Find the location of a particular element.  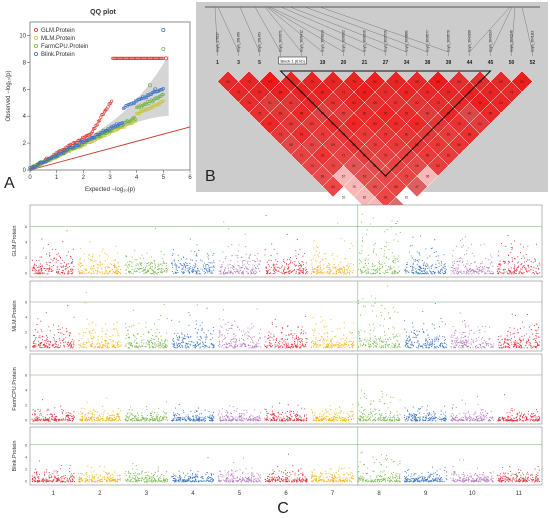

qq-y-axis-label: Observed −log₁₀(p) is located at coordinates (9, 95).